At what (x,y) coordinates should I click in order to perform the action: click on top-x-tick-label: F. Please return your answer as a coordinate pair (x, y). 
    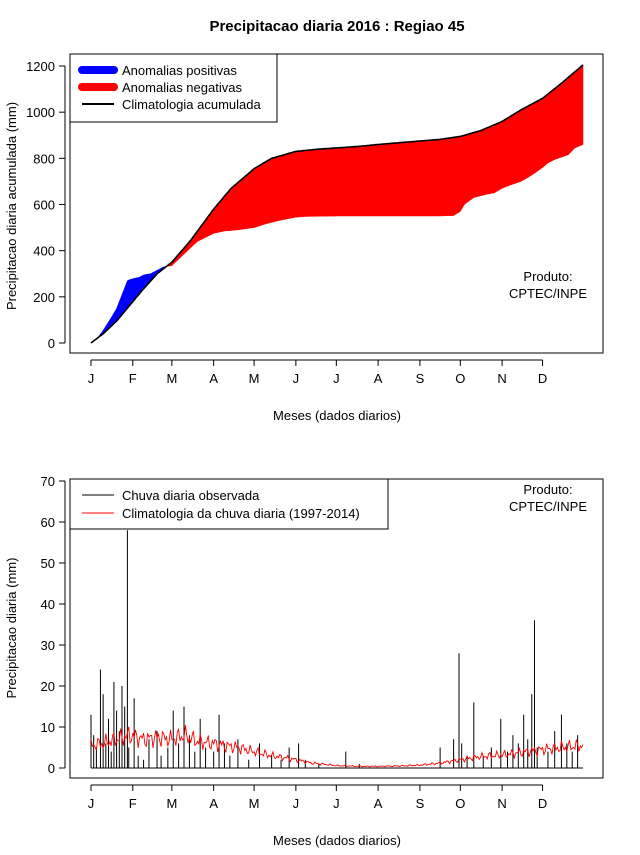
    Looking at the image, I should click on (133, 378).